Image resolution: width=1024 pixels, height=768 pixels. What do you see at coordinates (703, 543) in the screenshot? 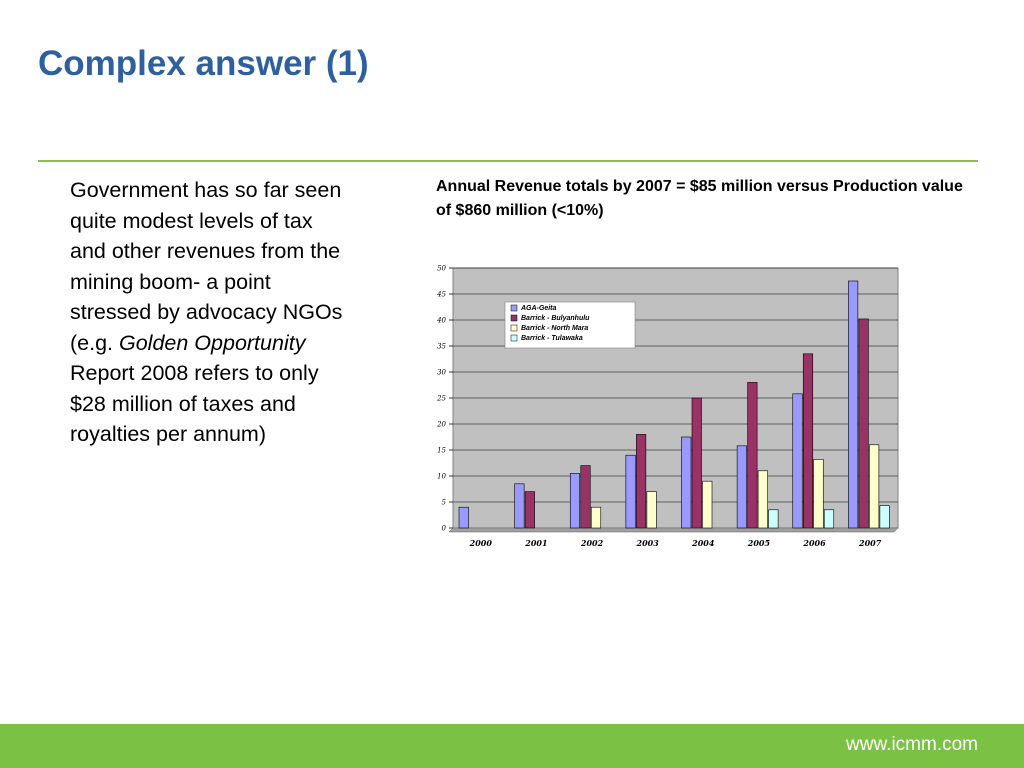
I see `x-tick-label: 2004` at bounding box center [703, 543].